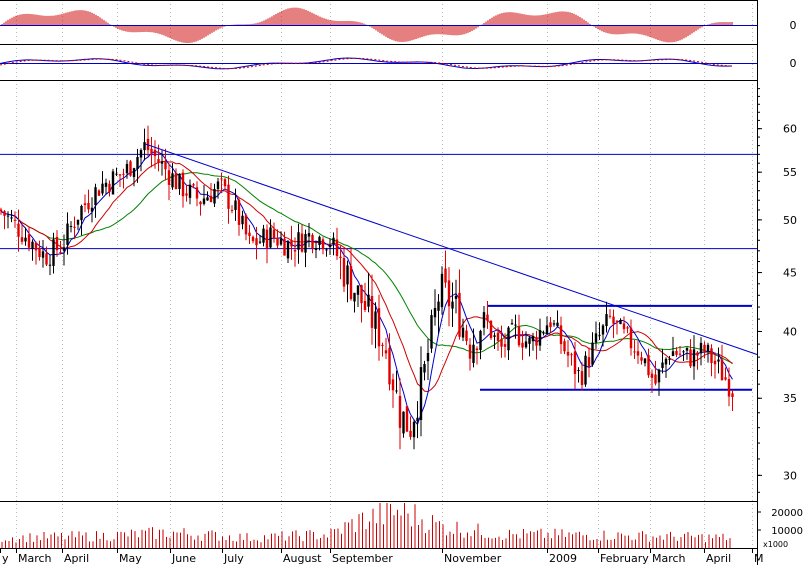 The height and width of the screenshot is (565, 806). What do you see at coordinates (362, 558) in the screenshot?
I see `month-label: September` at bounding box center [362, 558].